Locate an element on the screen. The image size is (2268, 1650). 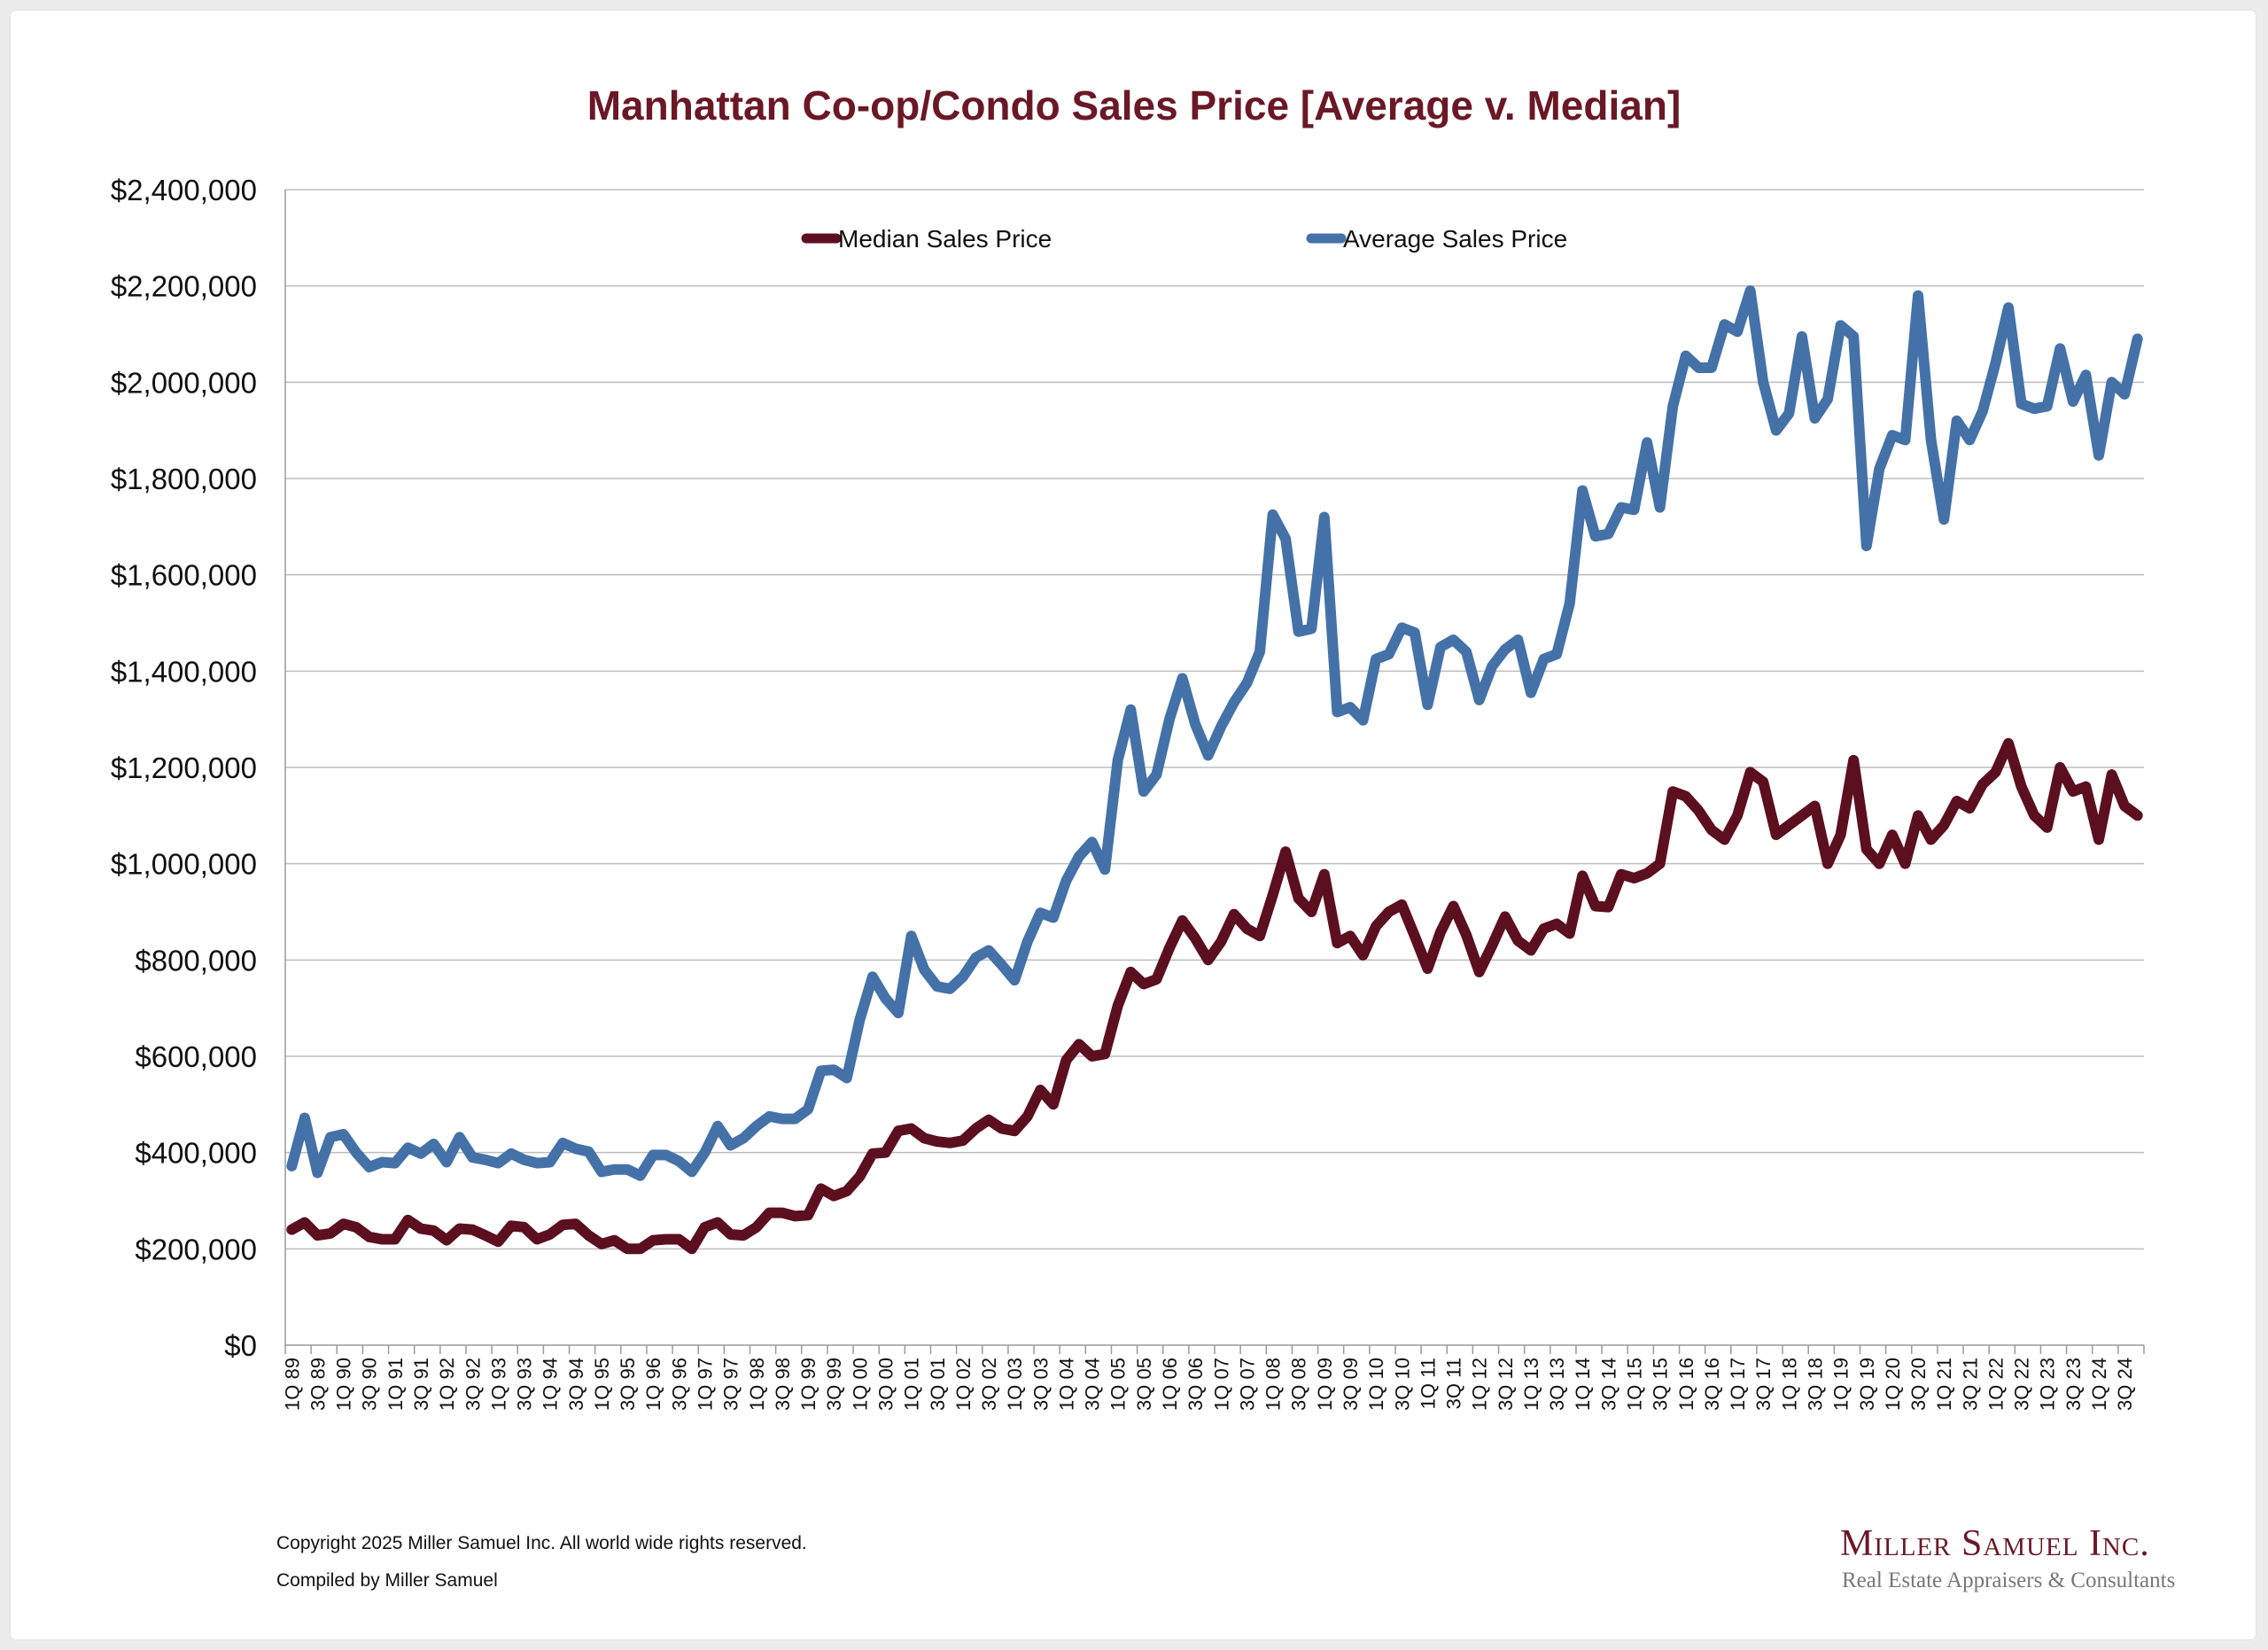
y-tick-label: $0 is located at coordinates (240, 1345).